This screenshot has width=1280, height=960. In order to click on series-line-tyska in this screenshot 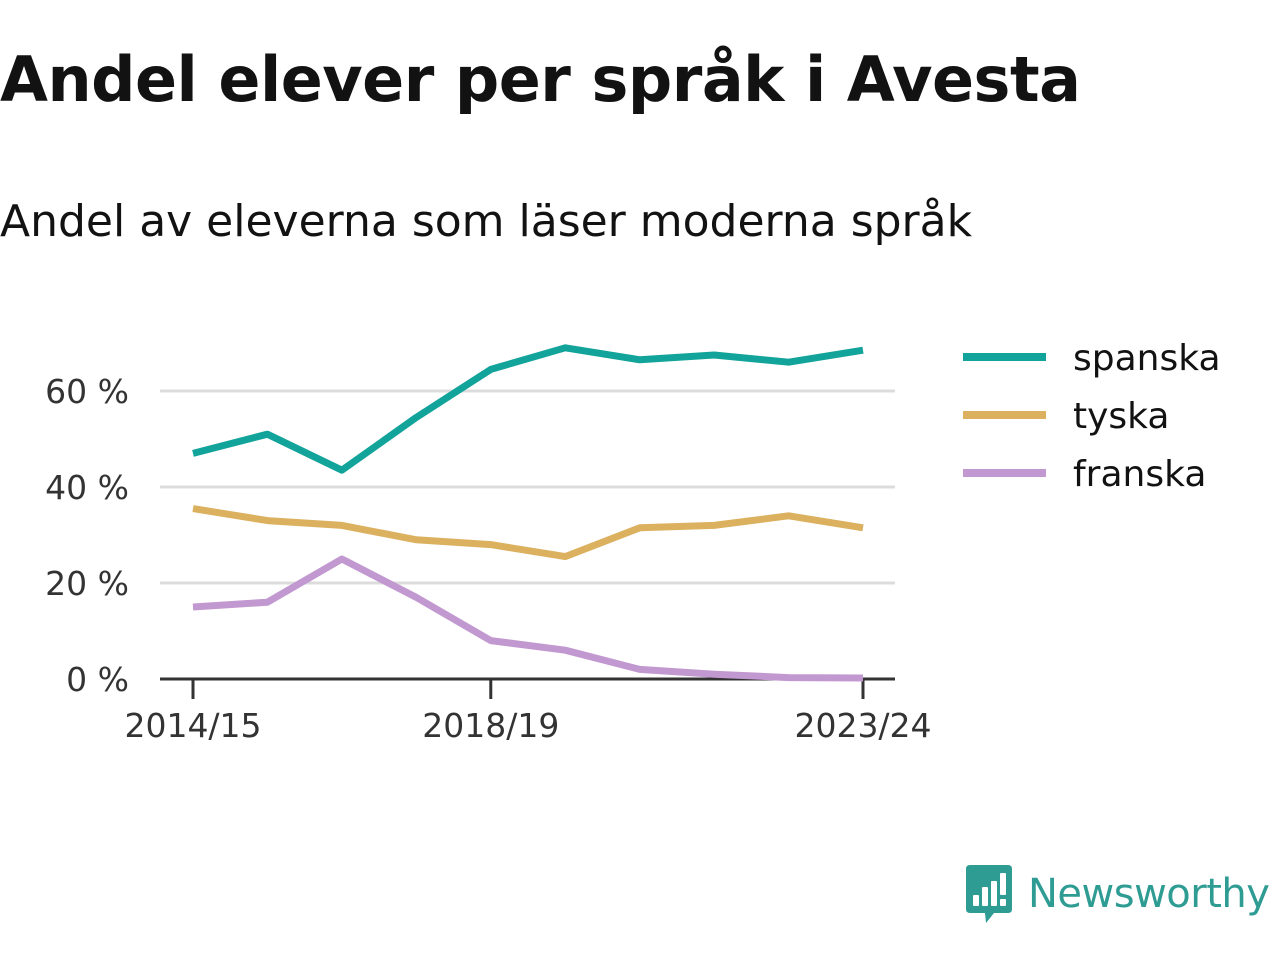, I will do `click(528, 533)`.